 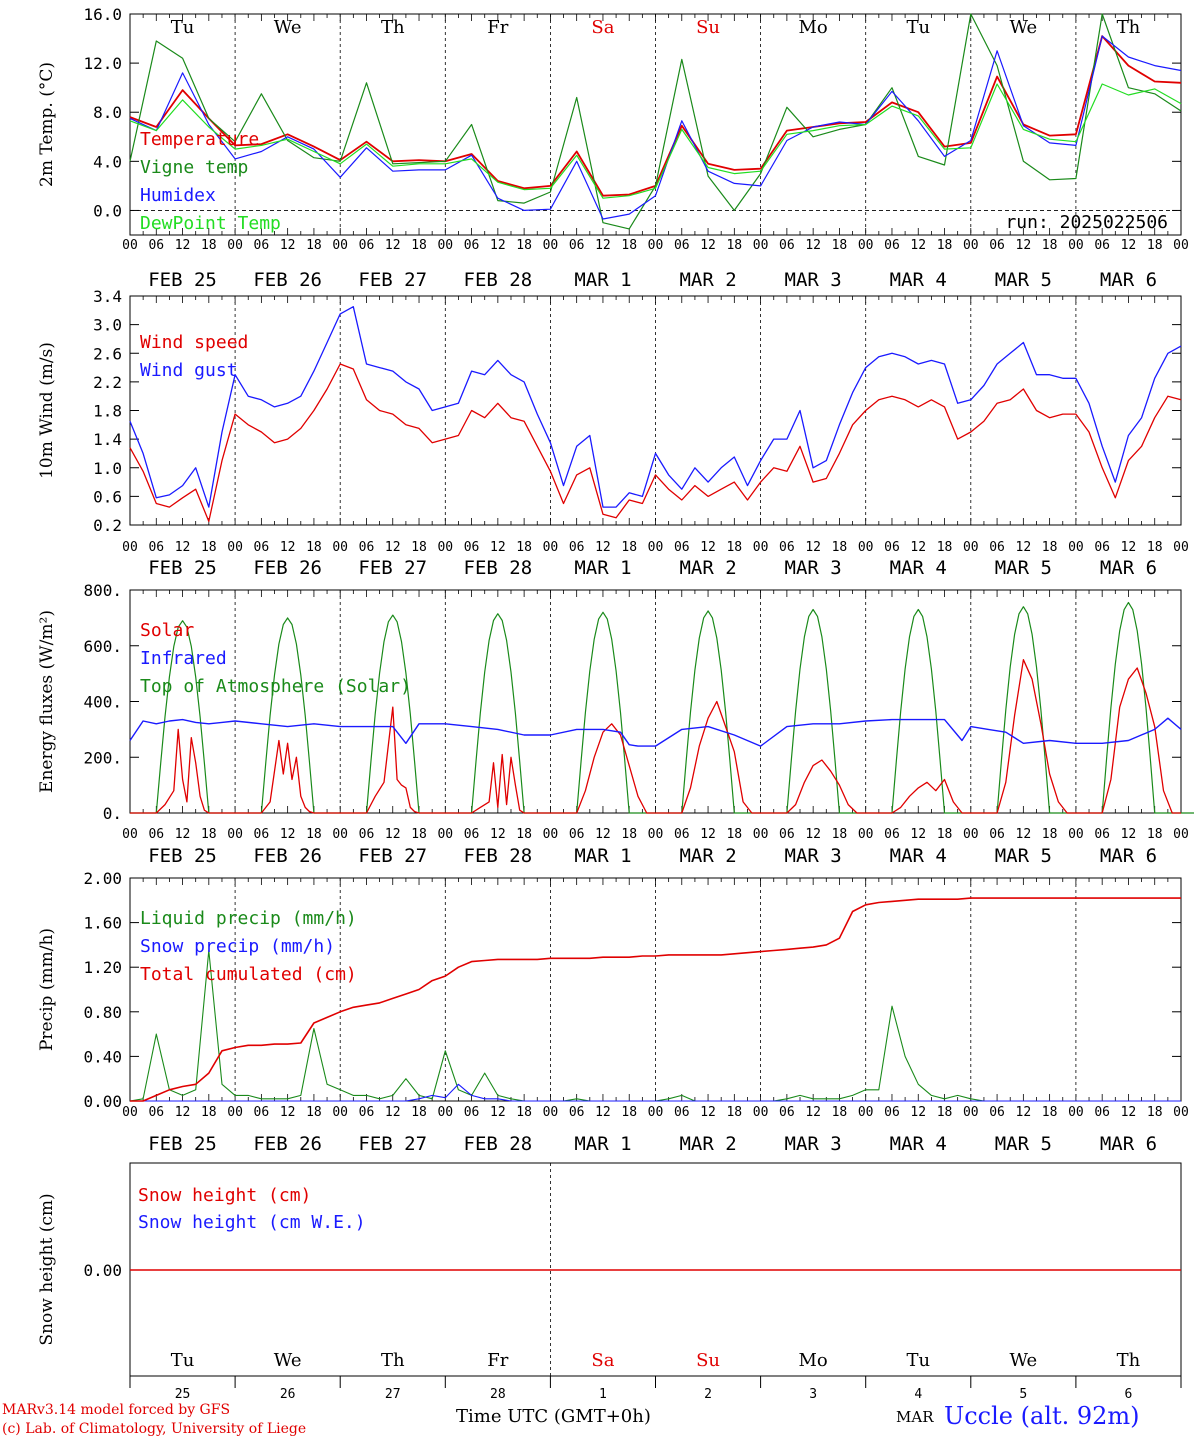 I want to click on date-label: FEB 27, so click(x=392, y=856).